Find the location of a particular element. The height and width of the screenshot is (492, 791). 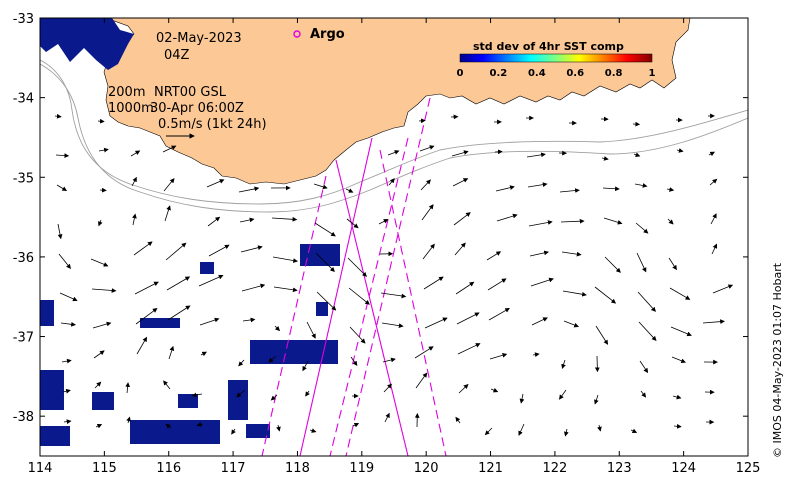

colorbar-title: std dev of 4hr SST comp is located at coordinates (548, 46).